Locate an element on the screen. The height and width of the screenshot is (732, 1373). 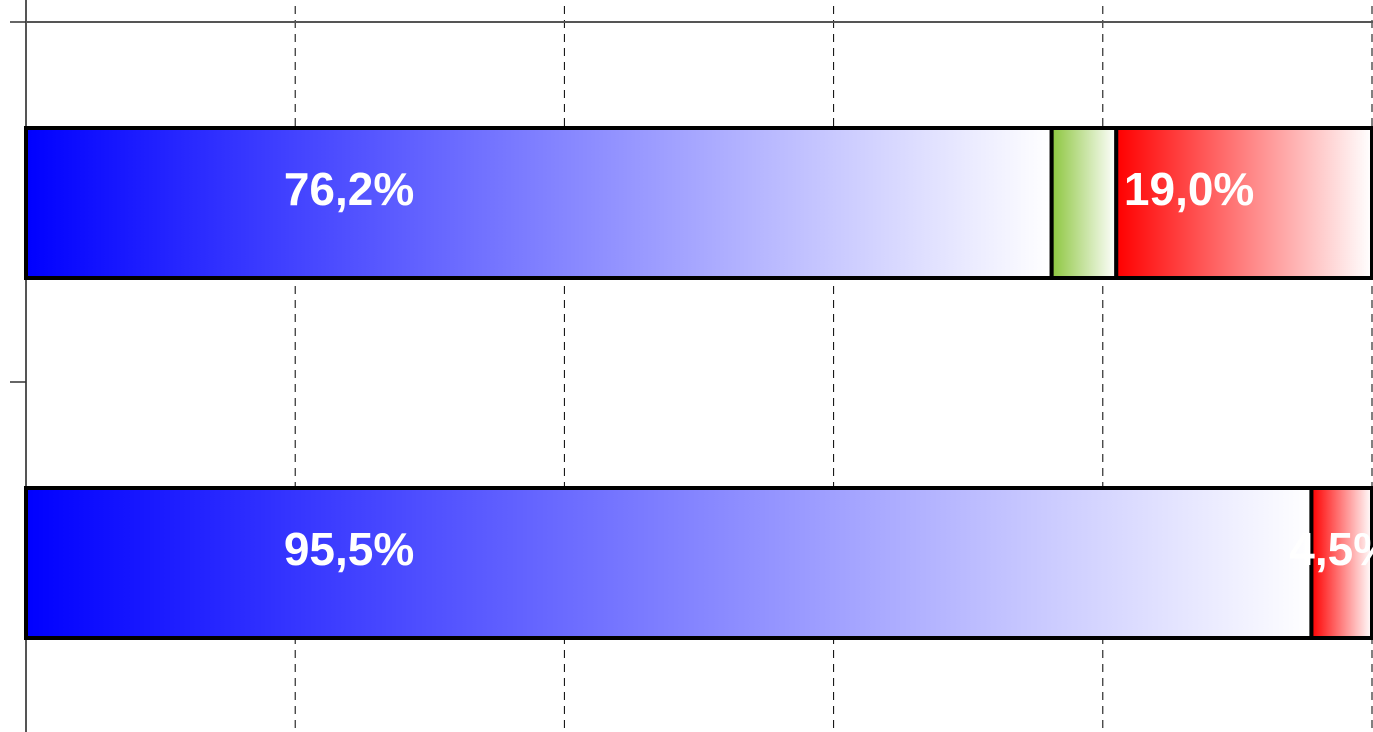
data-label: 76,2% is located at coordinates (349, 189).